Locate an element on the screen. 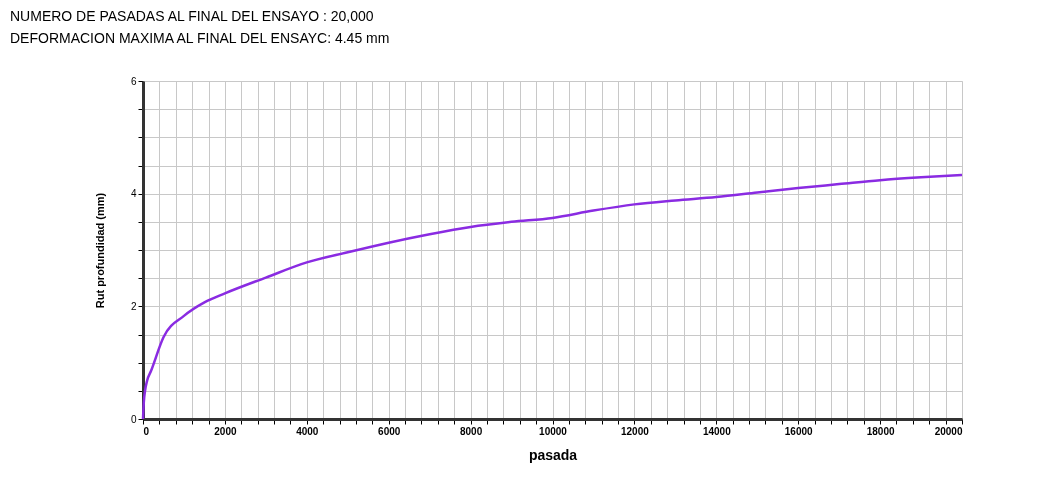  chart-subtitle: DEFORMACION MAXIMA AL FINAL DEL ENSAYC: 4.45 mm is located at coordinates (200, 38).